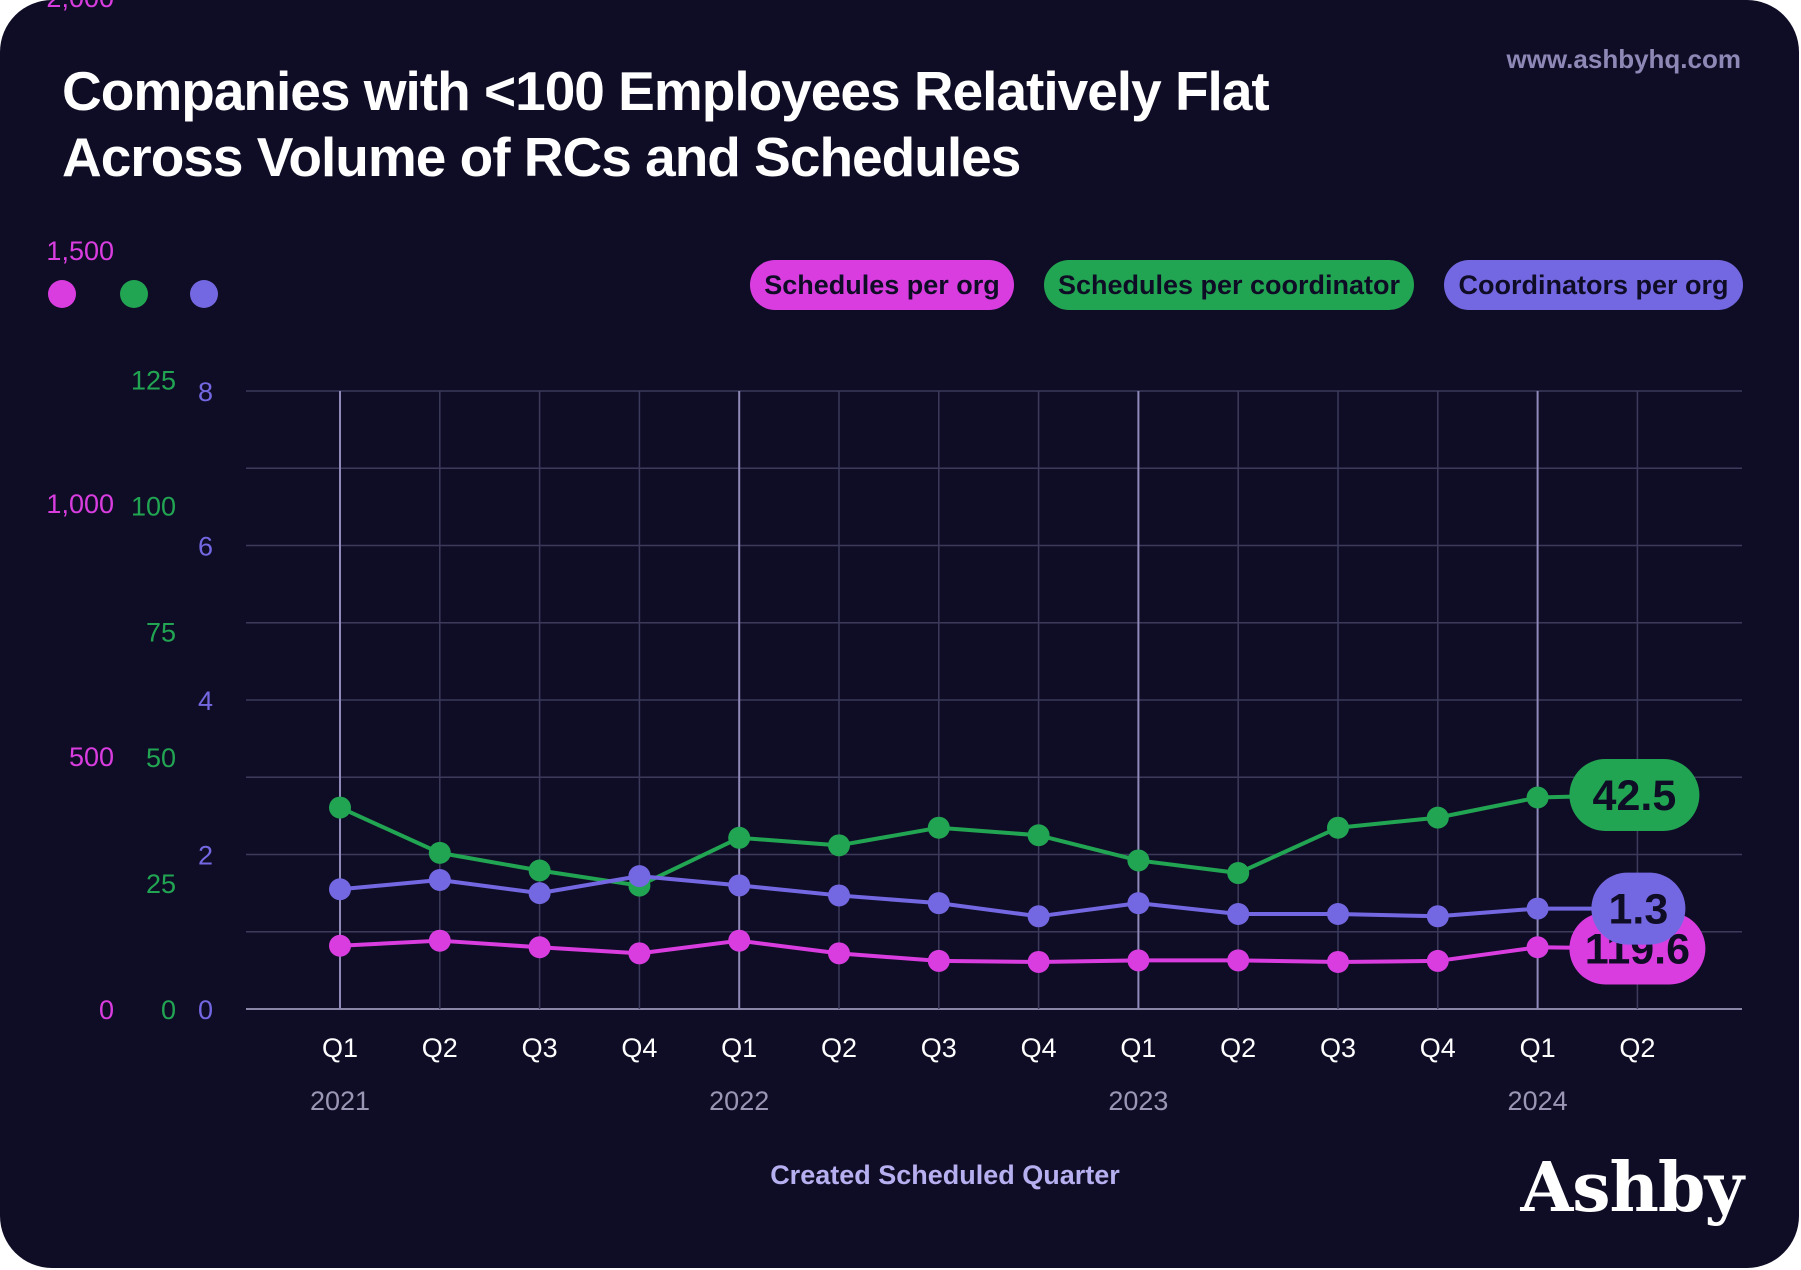 The width and height of the screenshot is (1801, 1270). Describe the element at coordinates (739, 1101) in the screenshot. I see `x-year-label: 2022` at that location.